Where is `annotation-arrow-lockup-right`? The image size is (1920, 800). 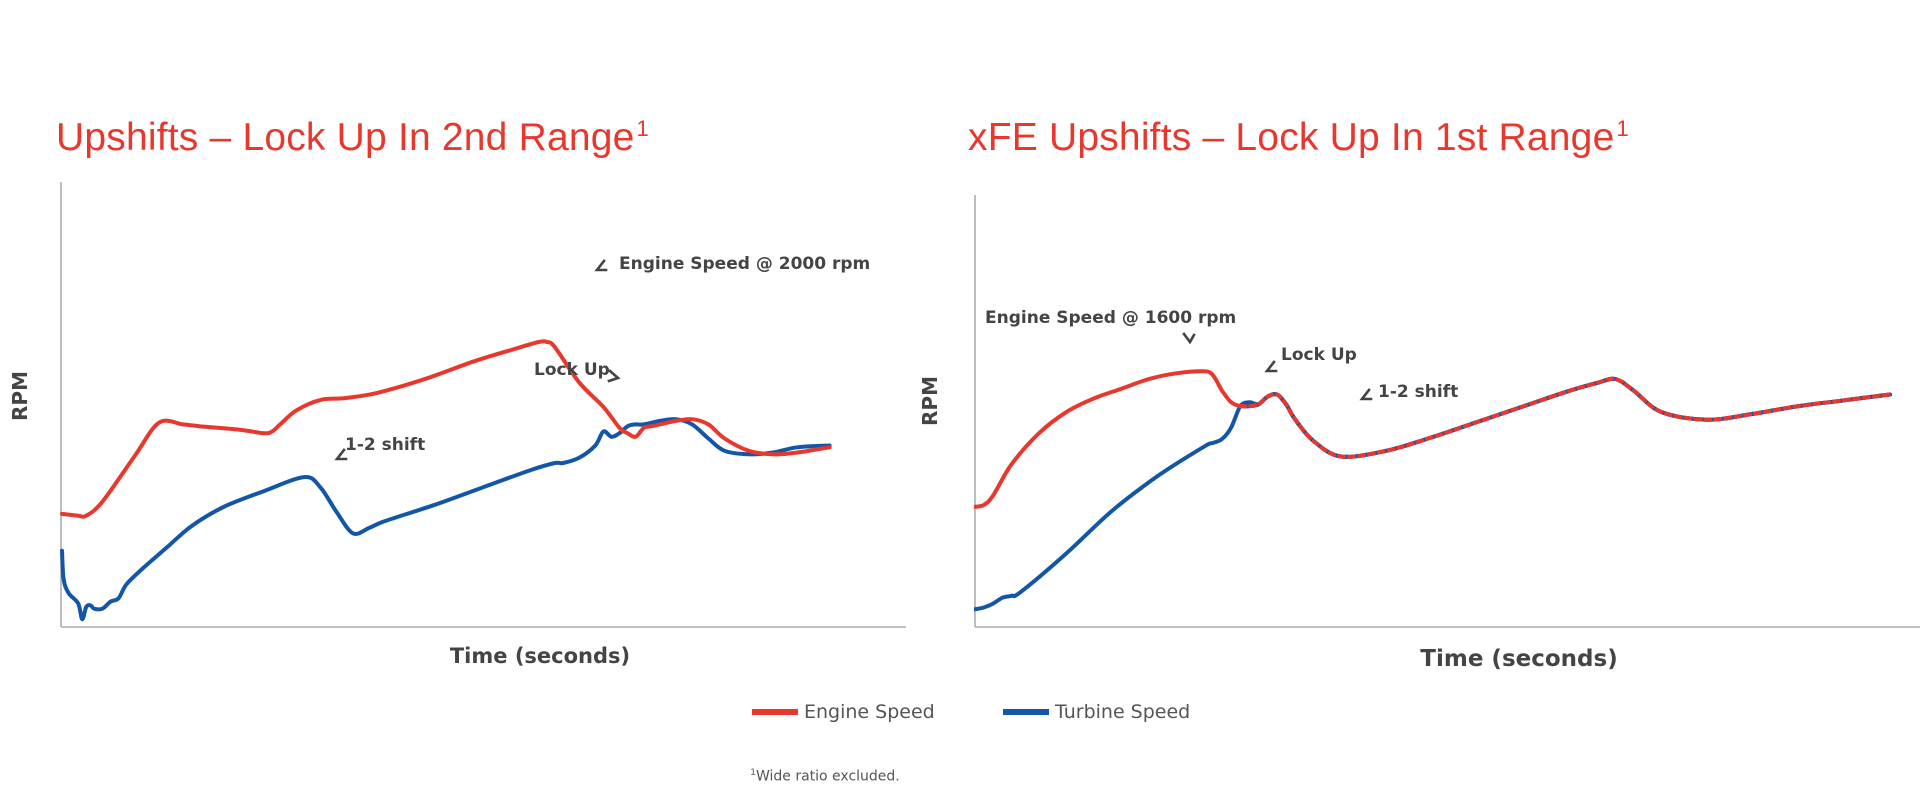 annotation-arrow-lockup-right is located at coordinates (1271, 366).